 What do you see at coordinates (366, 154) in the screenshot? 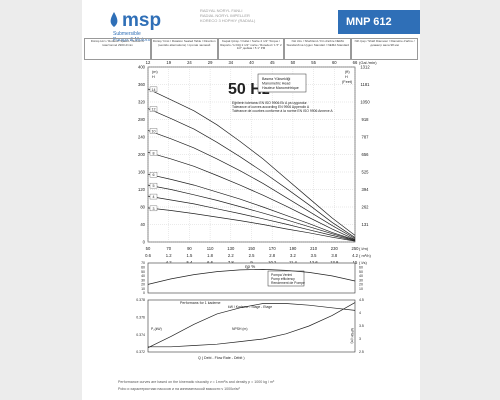
I see `head-right-tick-label: 656` at bounding box center [366, 154].